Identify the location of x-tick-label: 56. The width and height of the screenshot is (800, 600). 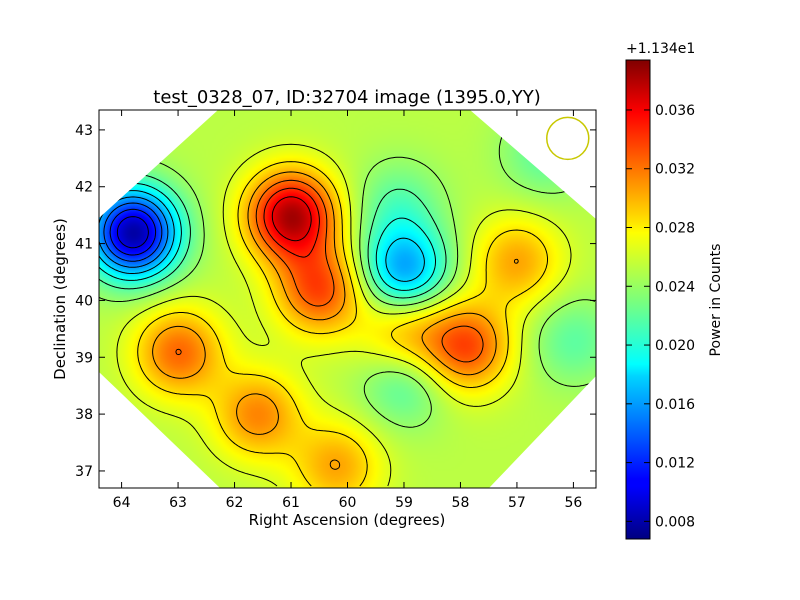
(573, 503).